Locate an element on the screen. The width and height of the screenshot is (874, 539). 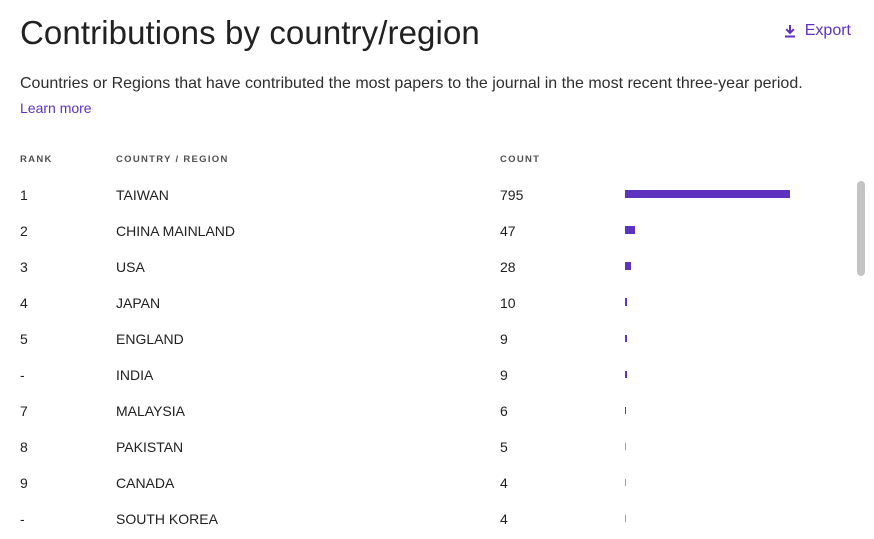
export-label: Export is located at coordinates (827, 30).